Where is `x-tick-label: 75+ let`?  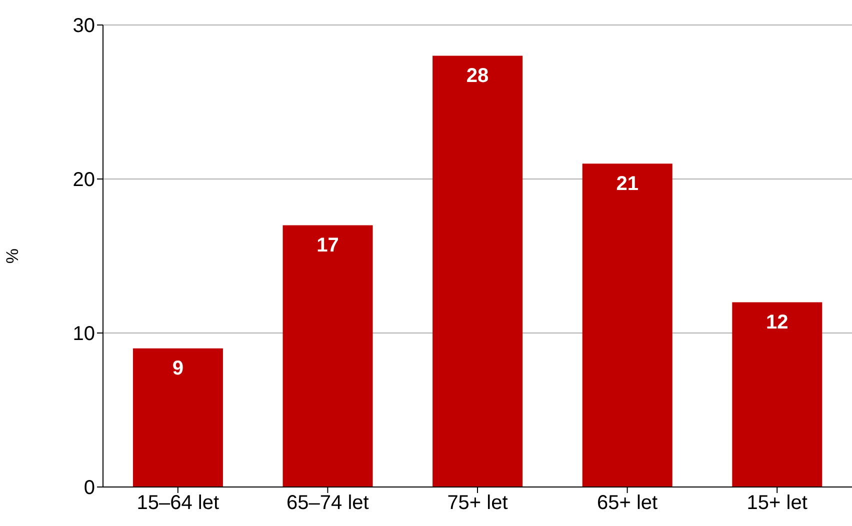 x-tick-label: 75+ let is located at coordinates (477, 503).